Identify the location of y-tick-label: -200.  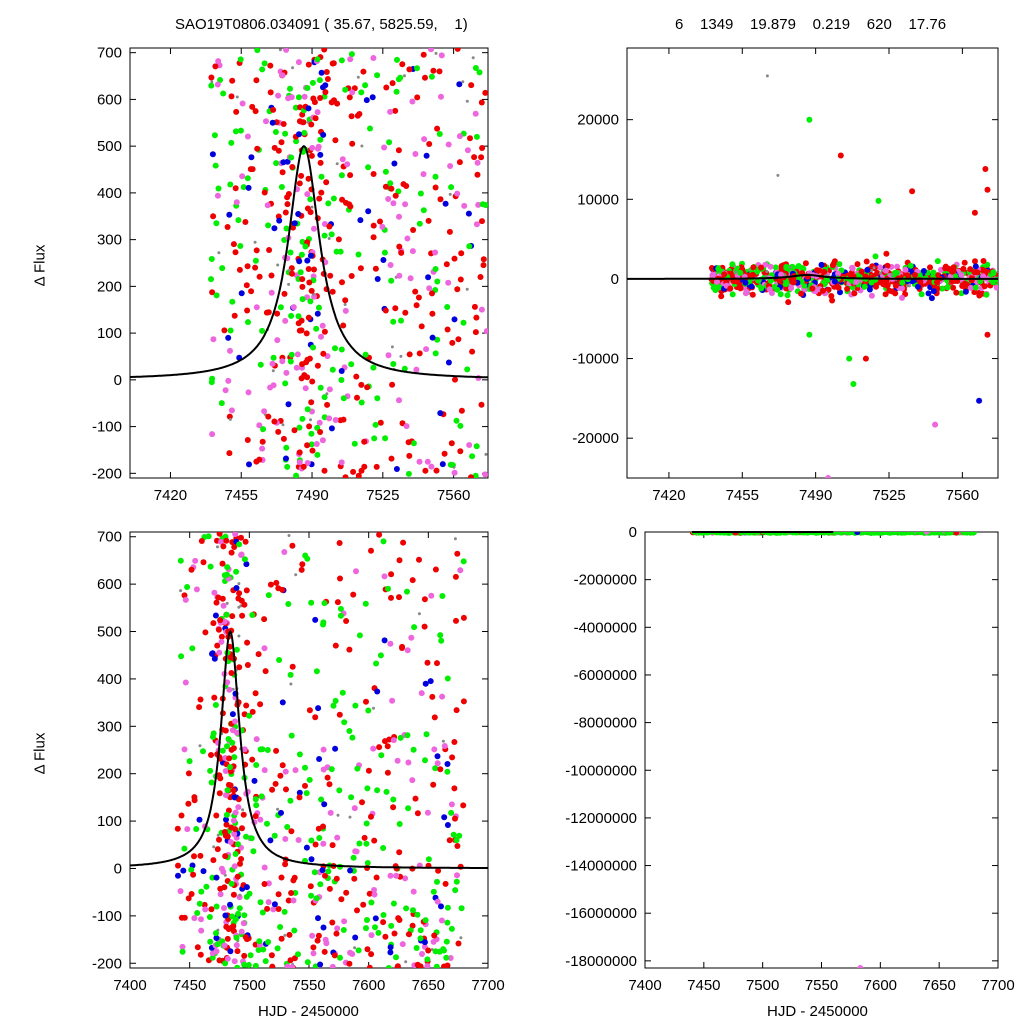
(107, 473).